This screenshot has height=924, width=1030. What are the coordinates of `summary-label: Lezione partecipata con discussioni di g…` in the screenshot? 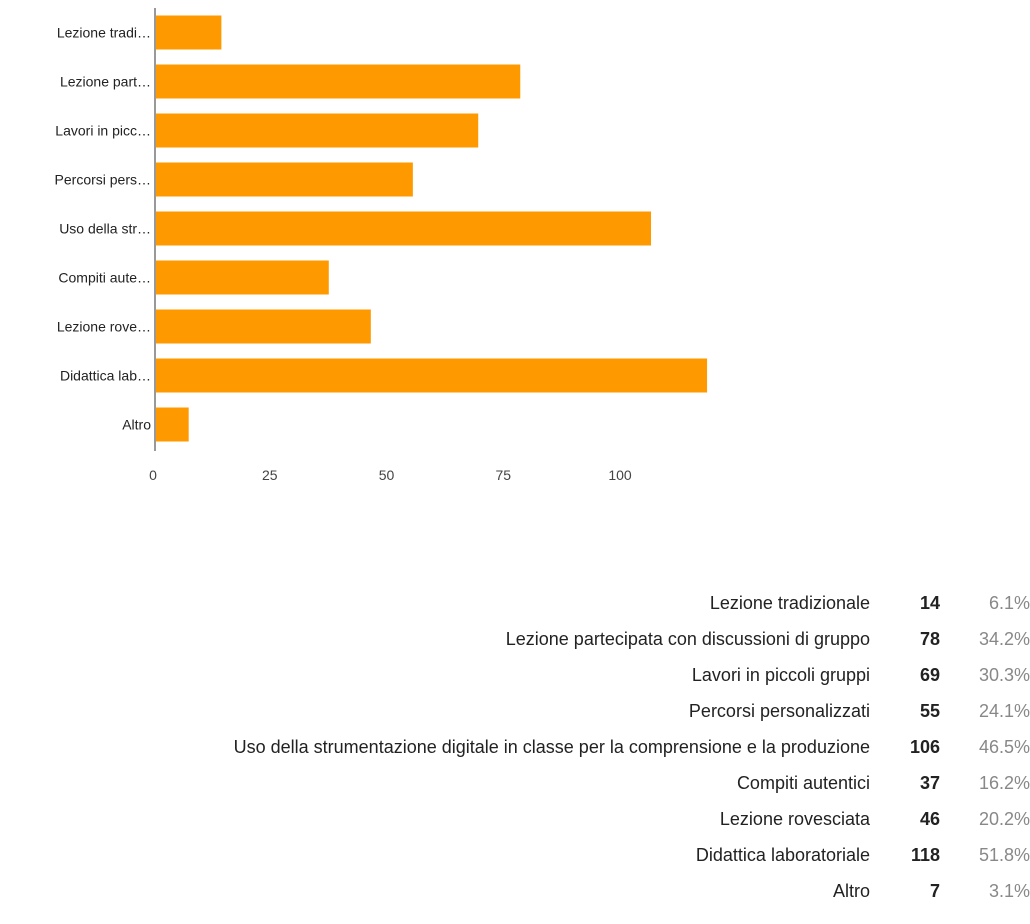 It's located at (687, 638).